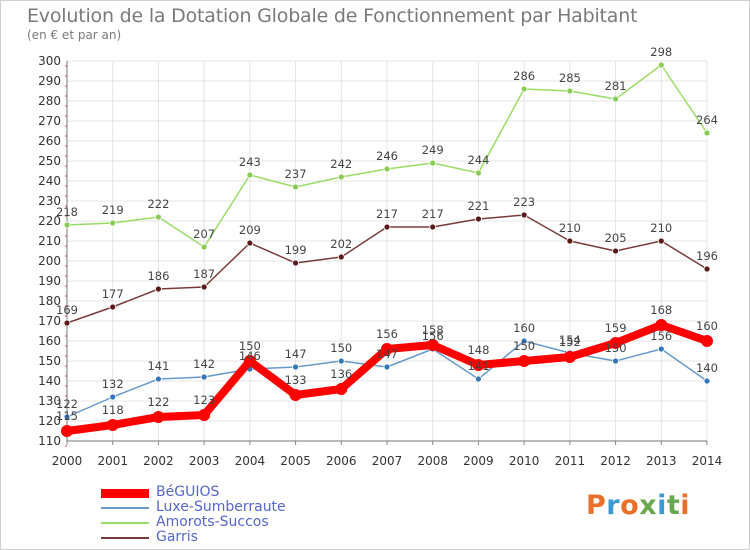  I want to click on data-label-luxe-sumberraute: 154, so click(570, 340).